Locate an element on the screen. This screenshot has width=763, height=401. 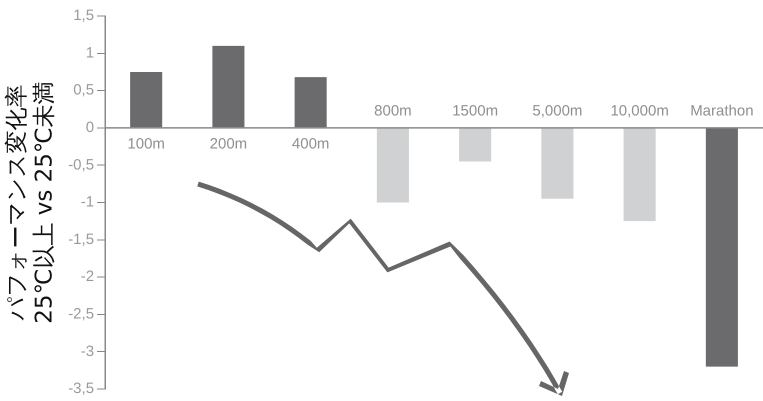
y-tick-label: 1 is located at coordinates (90, 53).